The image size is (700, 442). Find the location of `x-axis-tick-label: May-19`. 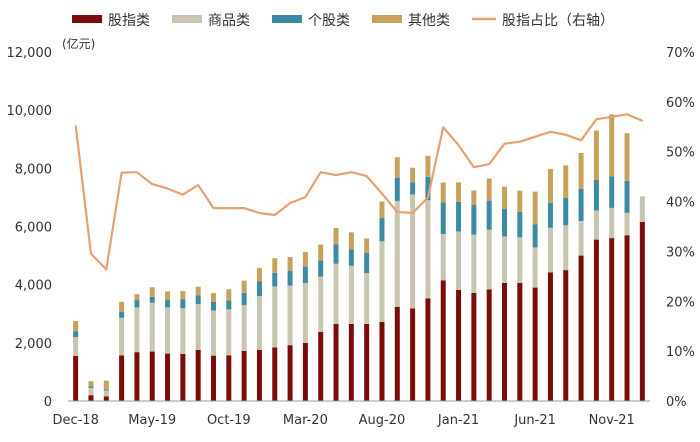

x-axis-tick-label: May-19 is located at coordinates (152, 420).